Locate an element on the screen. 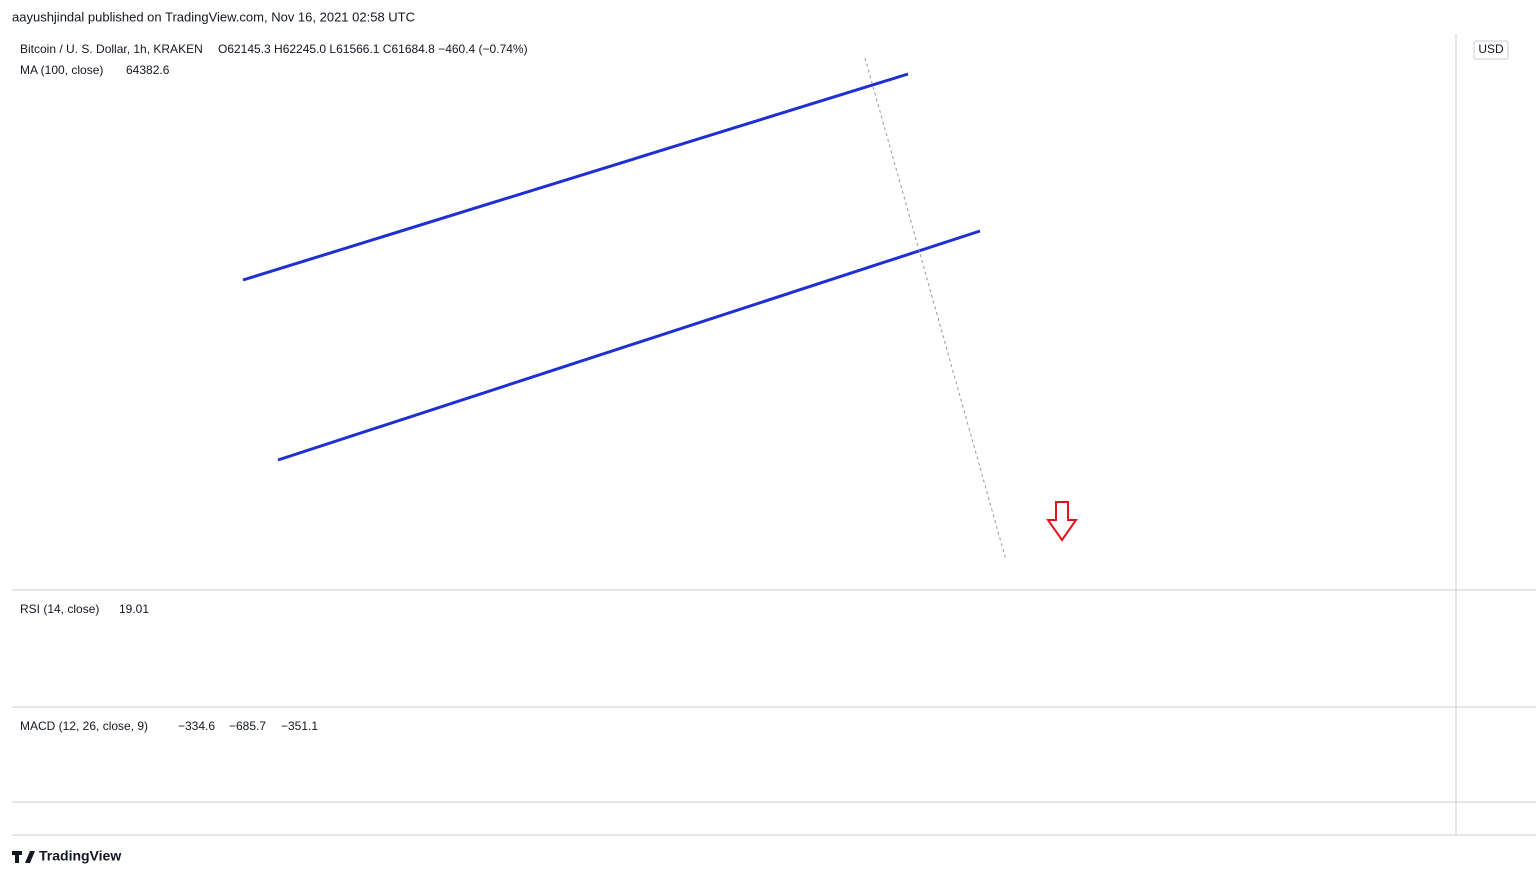 The width and height of the screenshot is (1536, 877). currency-box is located at coordinates (1491, 50).